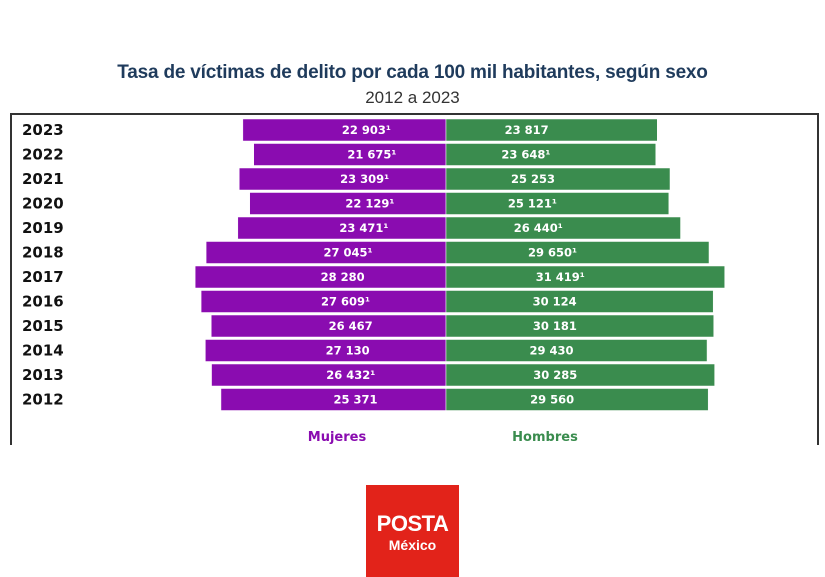 This screenshot has width=825, height=577. I want to click on year-label: 2018, so click(43, 253).